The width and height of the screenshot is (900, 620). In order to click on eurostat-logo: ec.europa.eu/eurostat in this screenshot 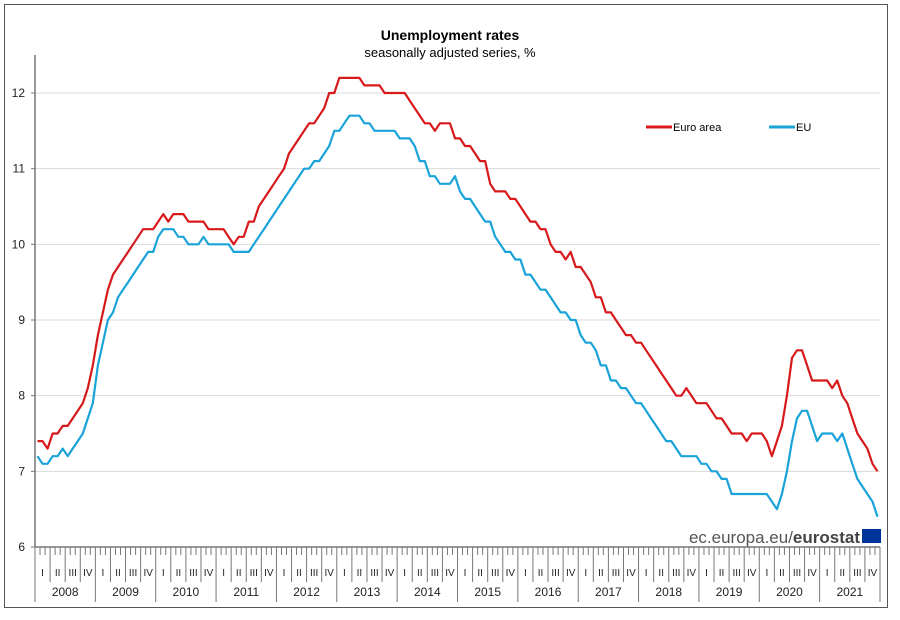, I will do `click(785, 537)`.